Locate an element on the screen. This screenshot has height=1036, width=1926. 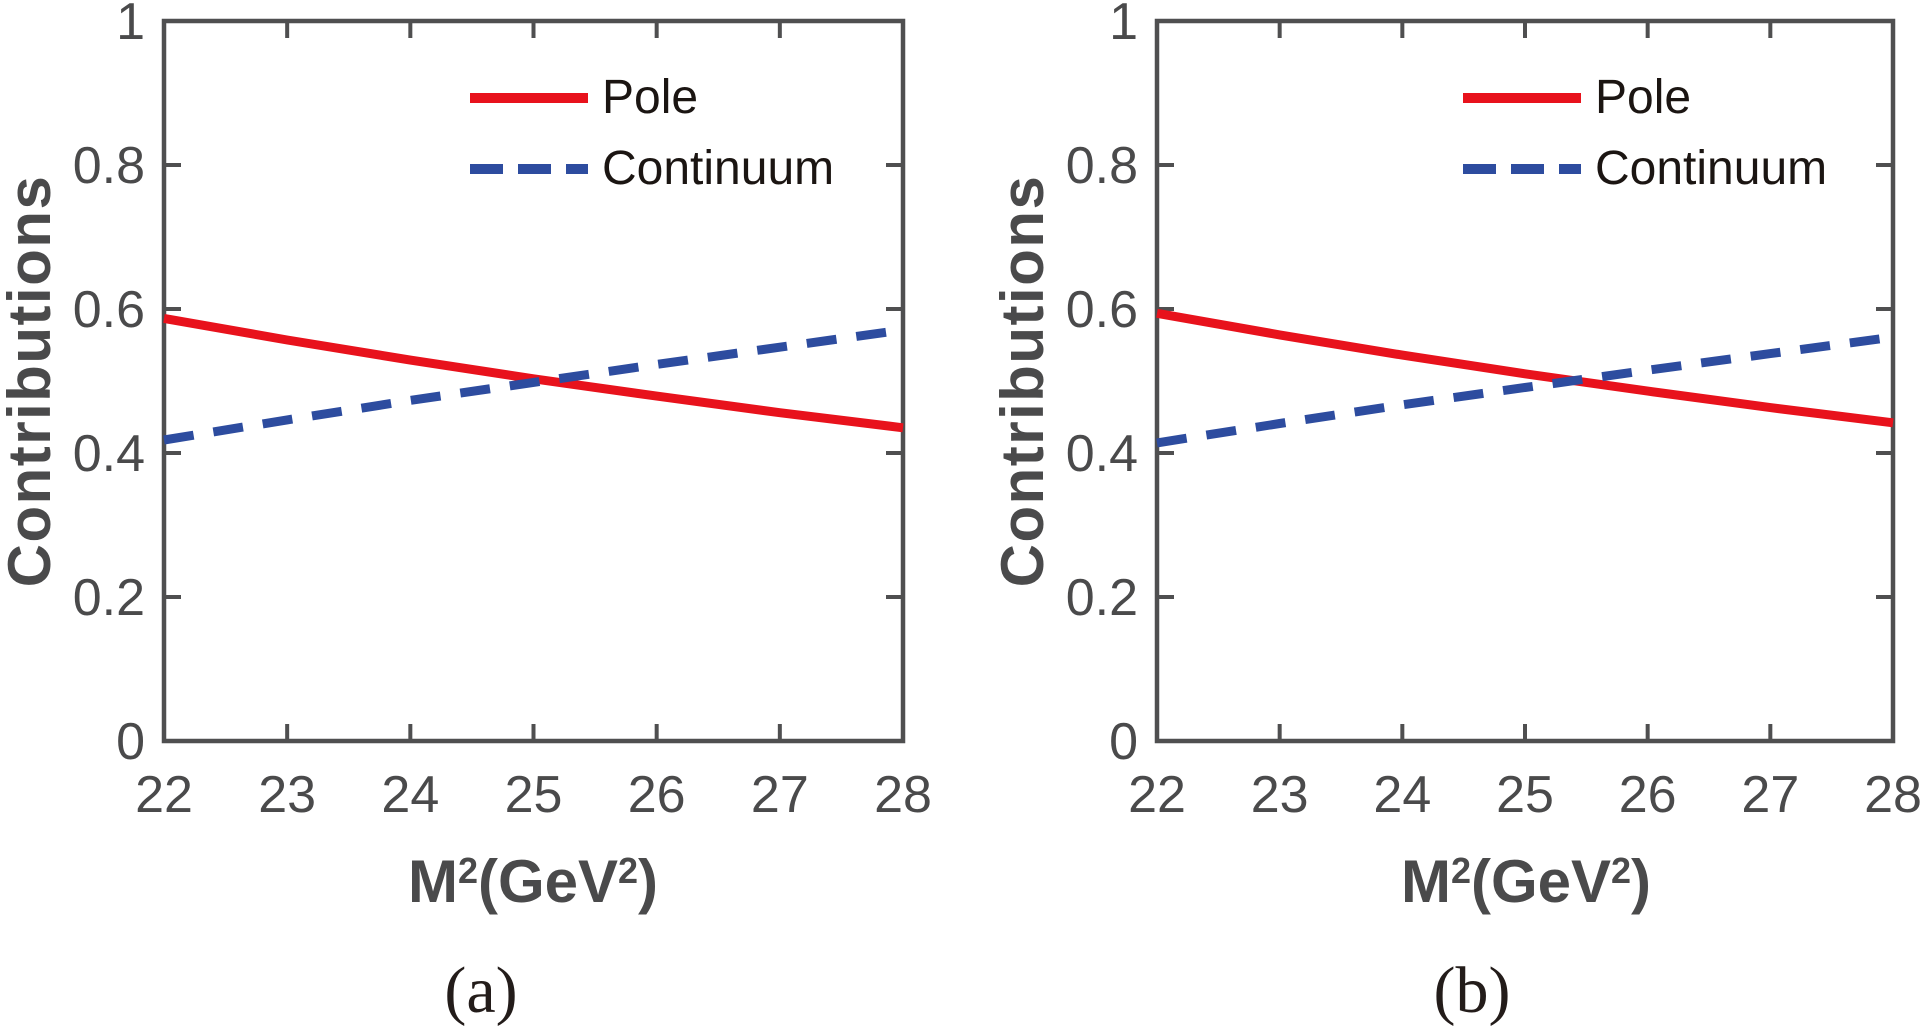
legend-item-pole-a: Pole is located at coordinates (652, 97).